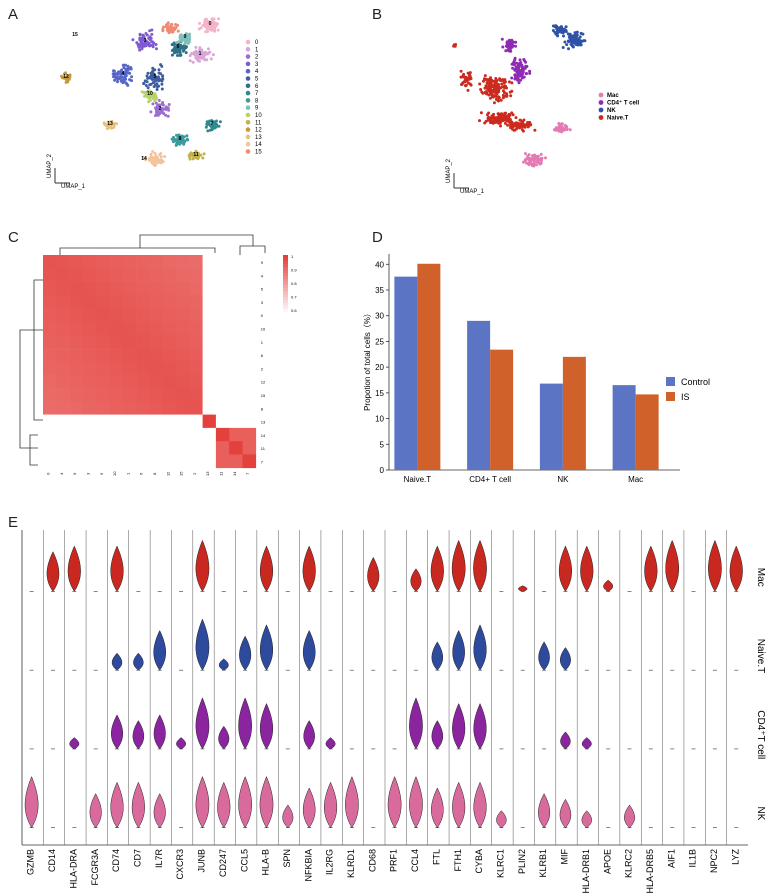 The height and width of the screenshot is (894, 767). I want to click on heatmap-row-label: 5, so click(262, 289).